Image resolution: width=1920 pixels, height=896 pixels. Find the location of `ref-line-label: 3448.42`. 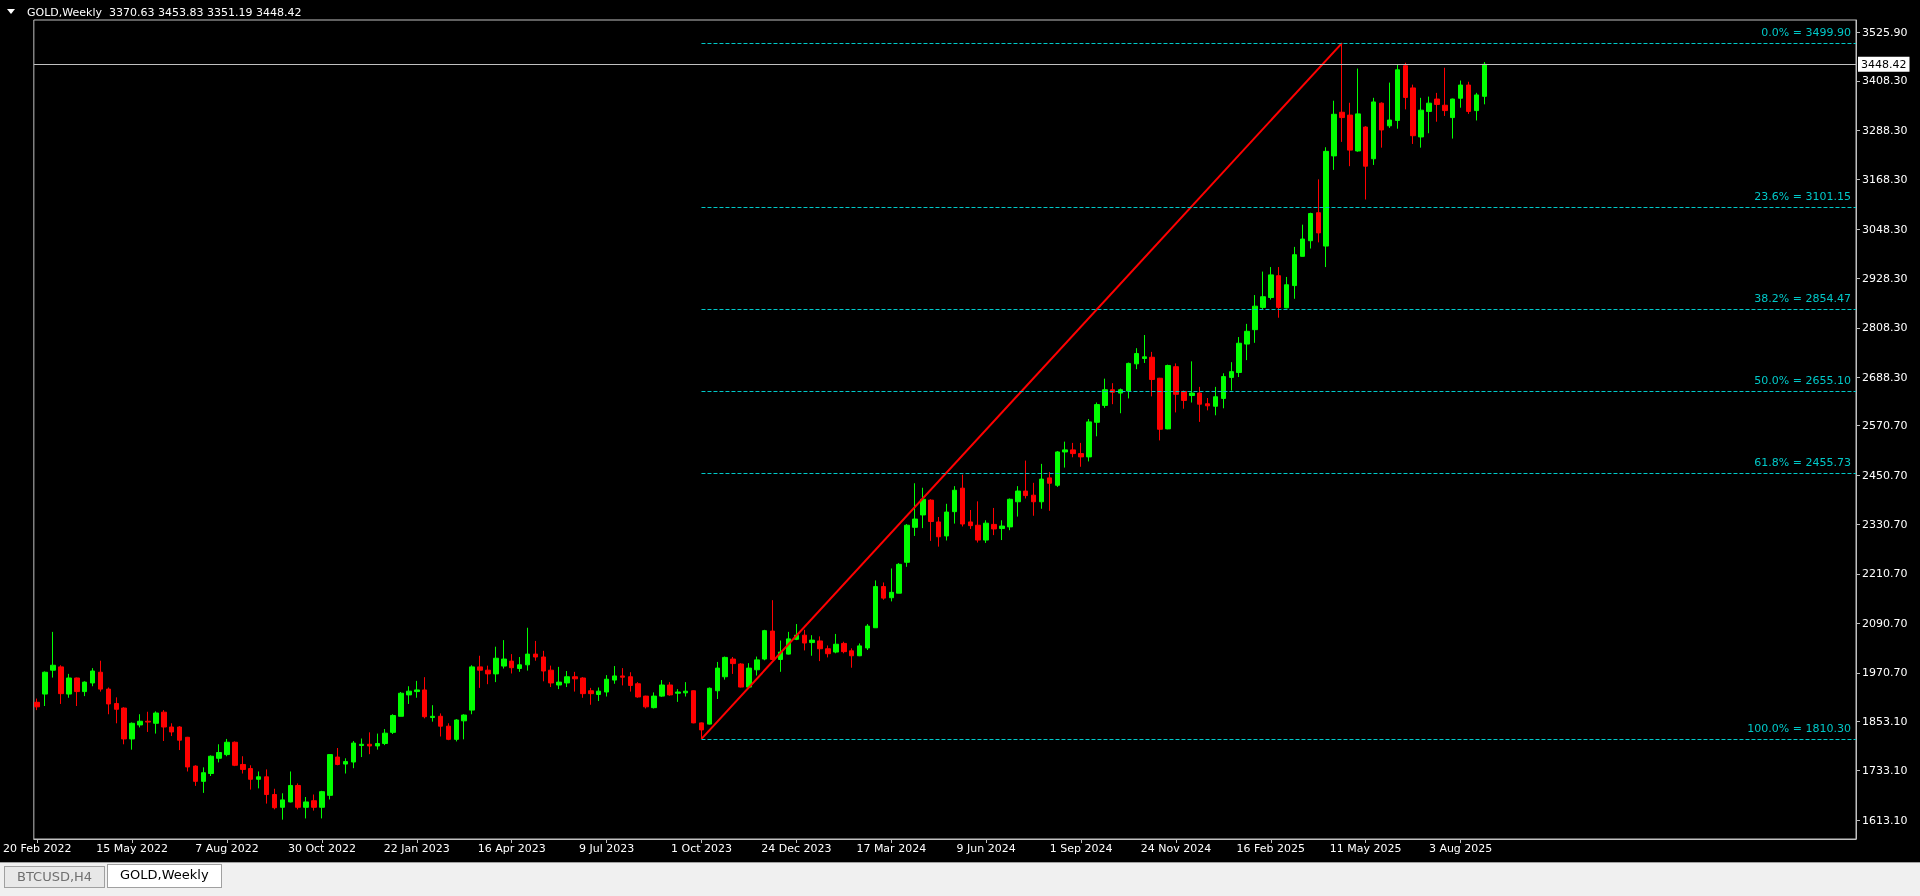

ref-line-label: 3448.42 is located at coordinates (1884, 64).